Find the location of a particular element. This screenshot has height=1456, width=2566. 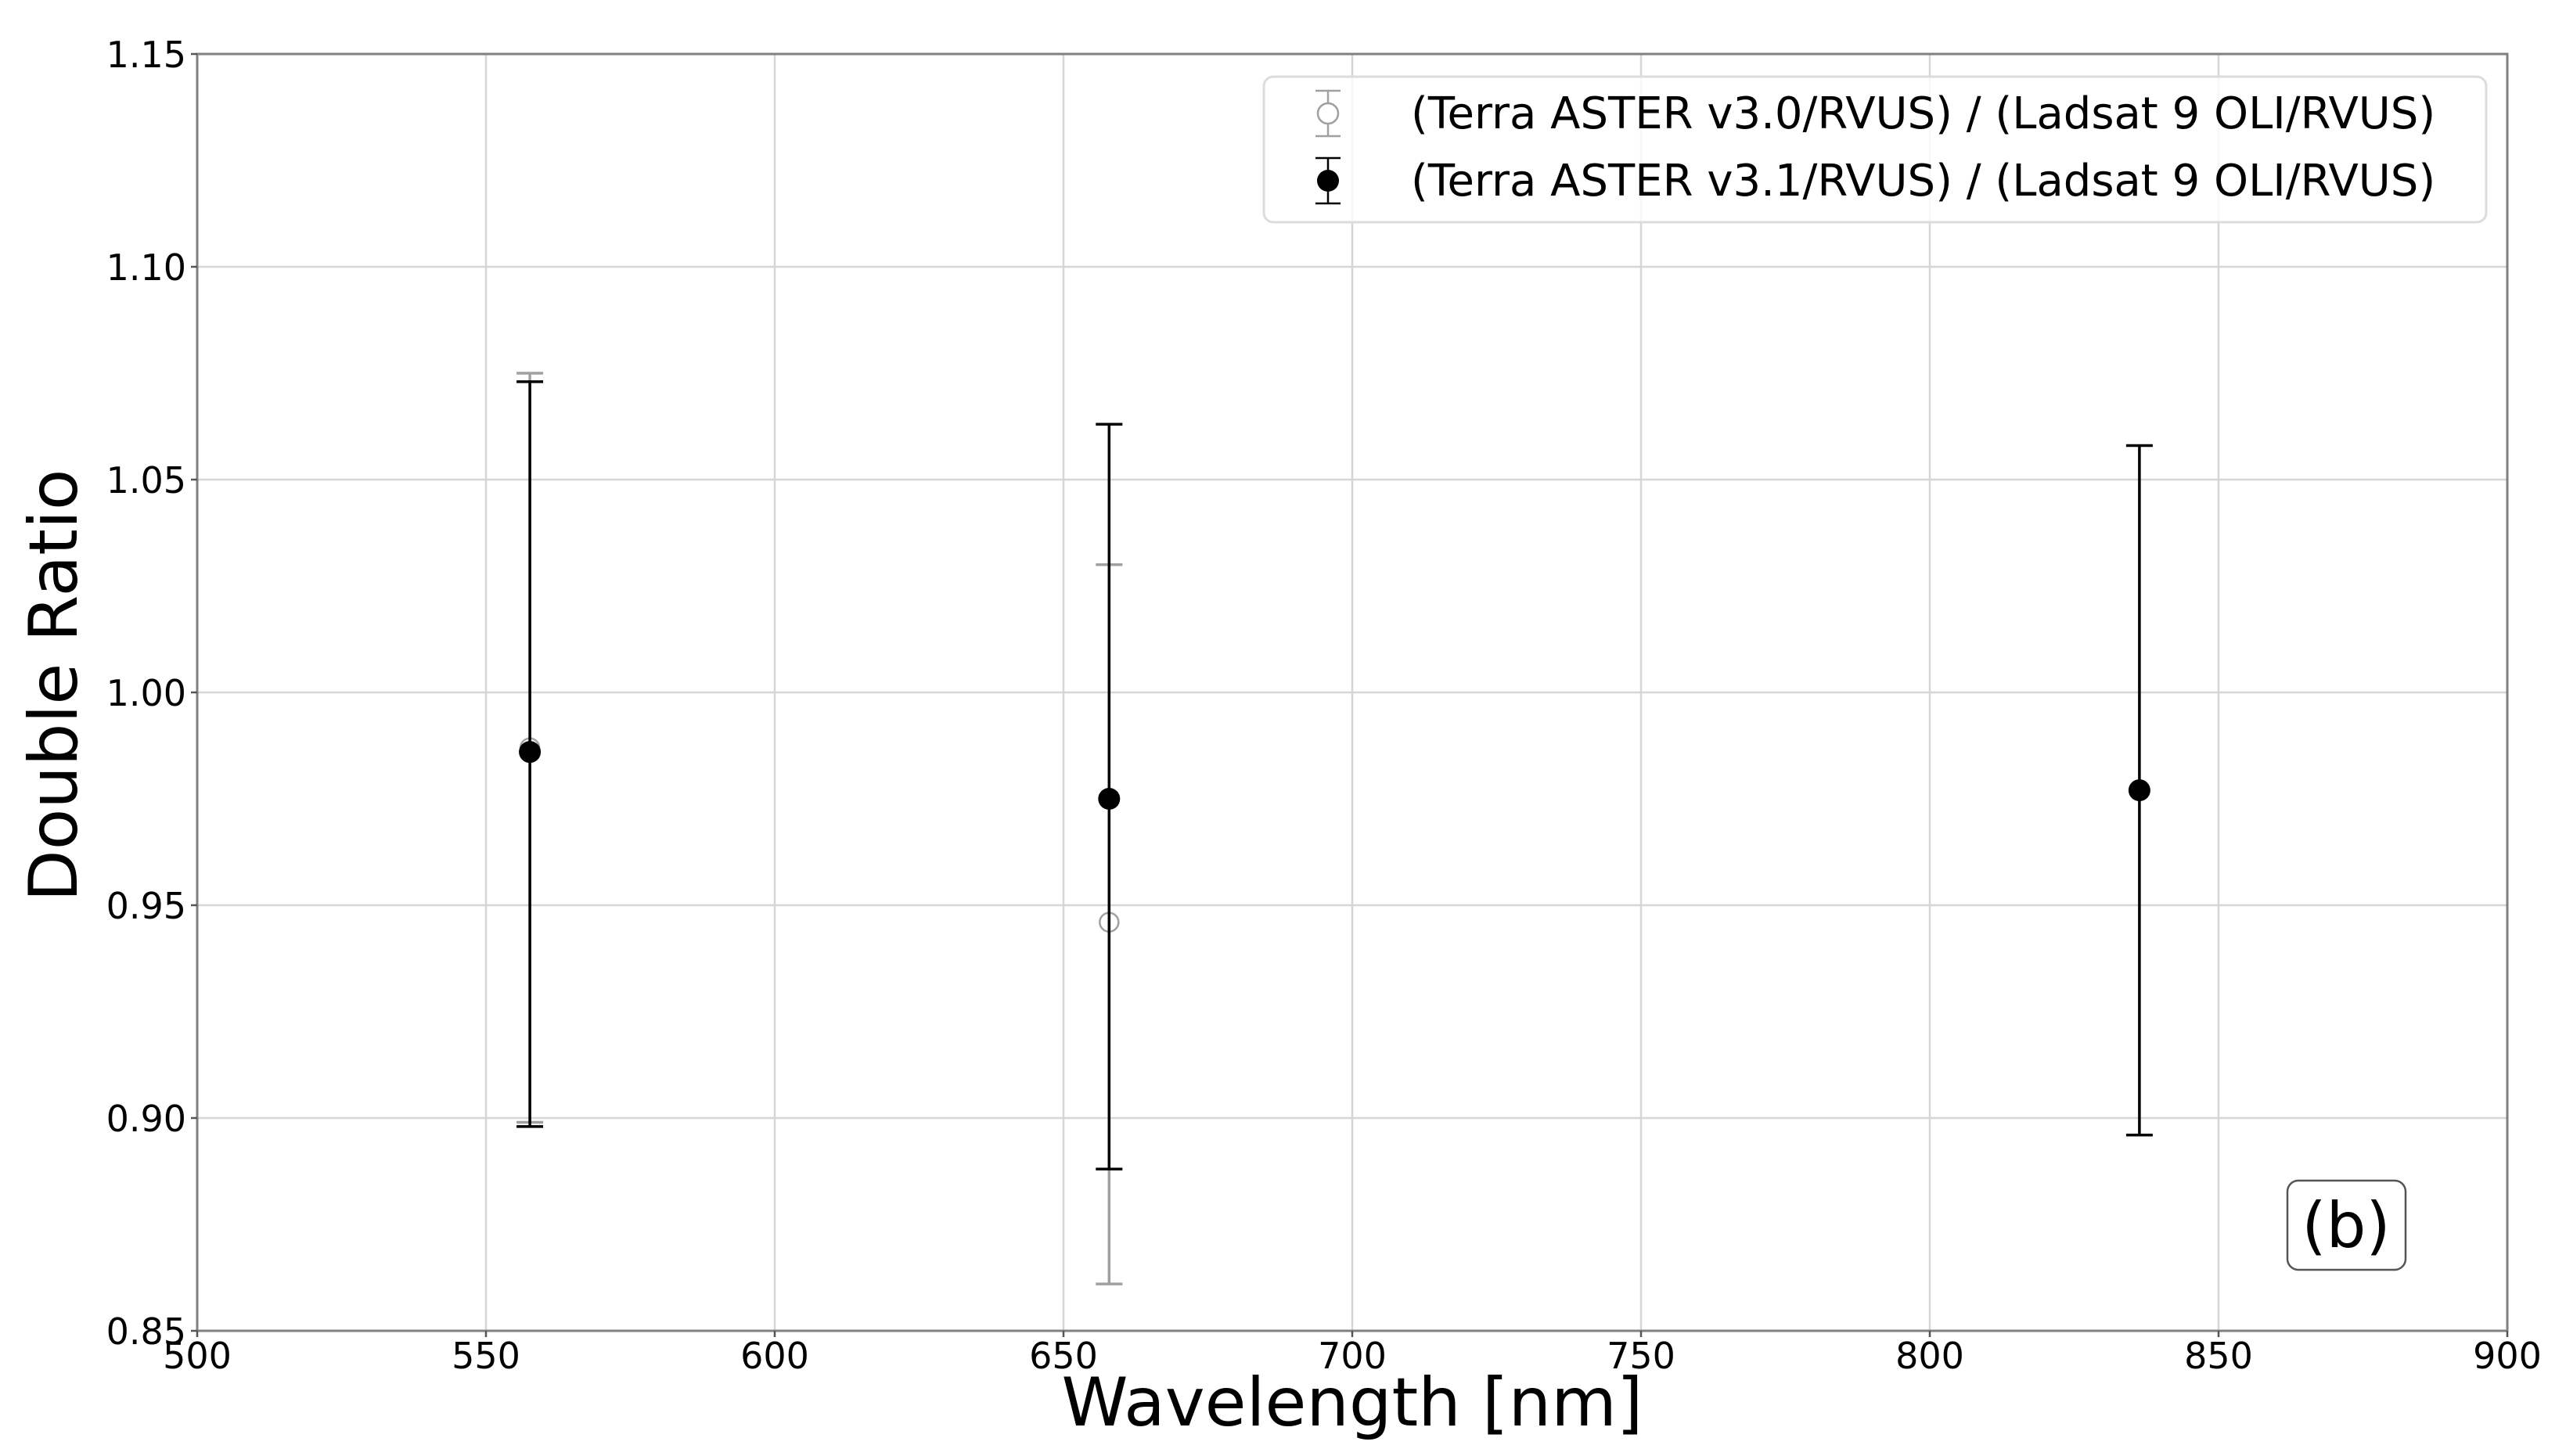

legend-frame is located at coordinates (1875, 149).